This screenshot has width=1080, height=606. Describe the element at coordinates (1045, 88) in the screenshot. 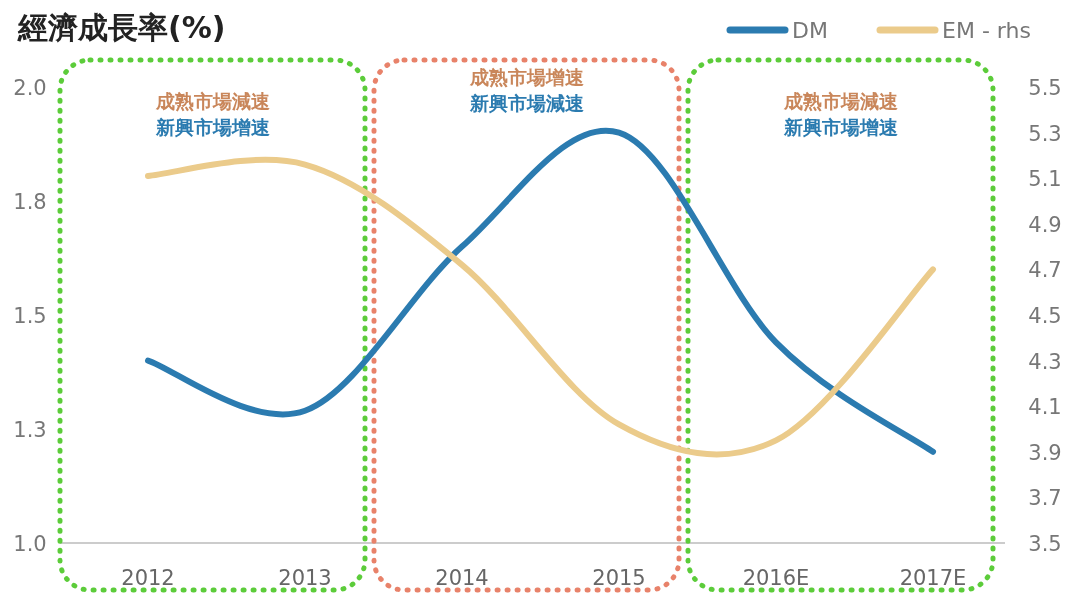

I see `y2-tick-label: 5.5` at that location.